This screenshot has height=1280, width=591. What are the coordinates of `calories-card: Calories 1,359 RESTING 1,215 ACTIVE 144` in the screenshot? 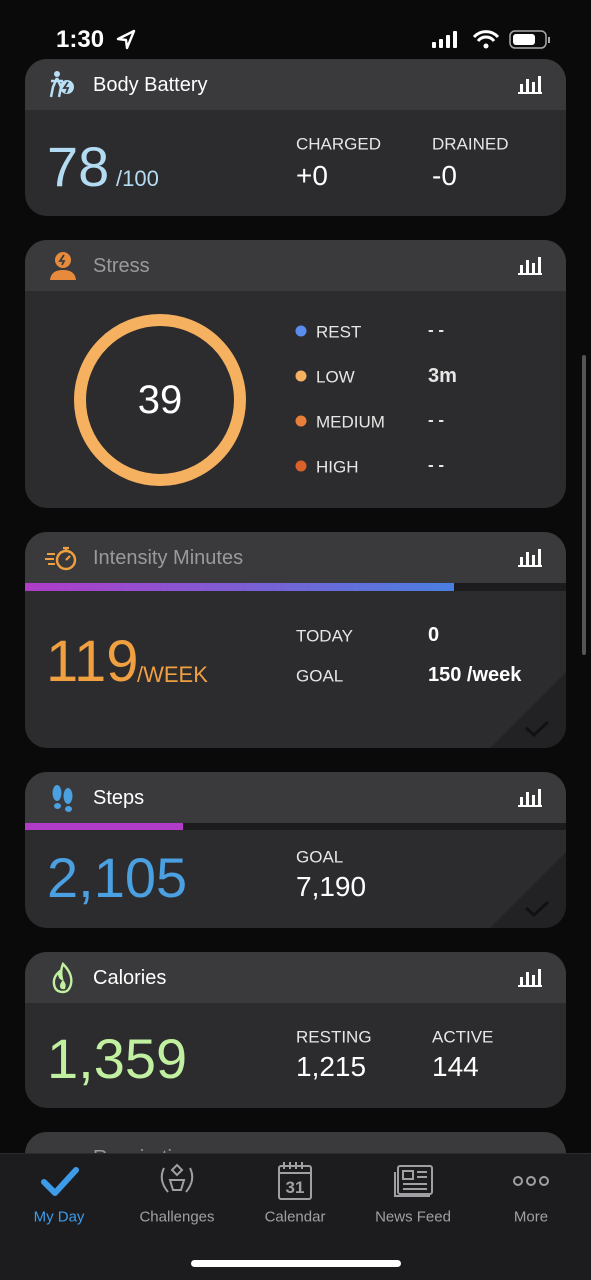 It's located at (295, 1030).